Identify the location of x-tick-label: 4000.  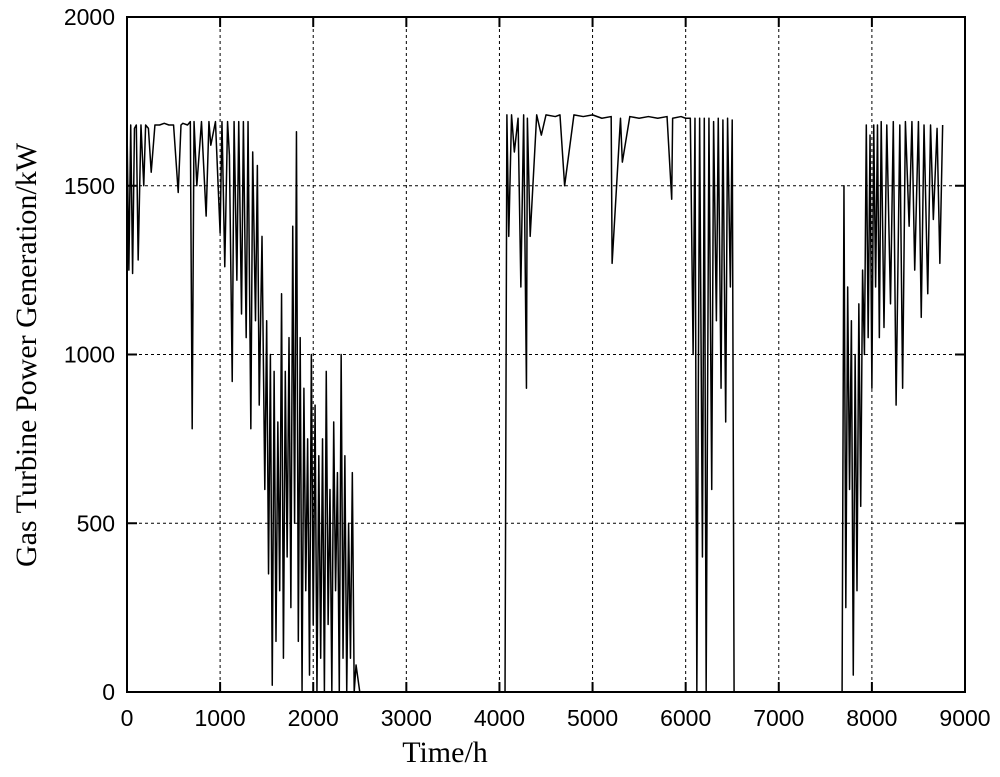
(499, 718).